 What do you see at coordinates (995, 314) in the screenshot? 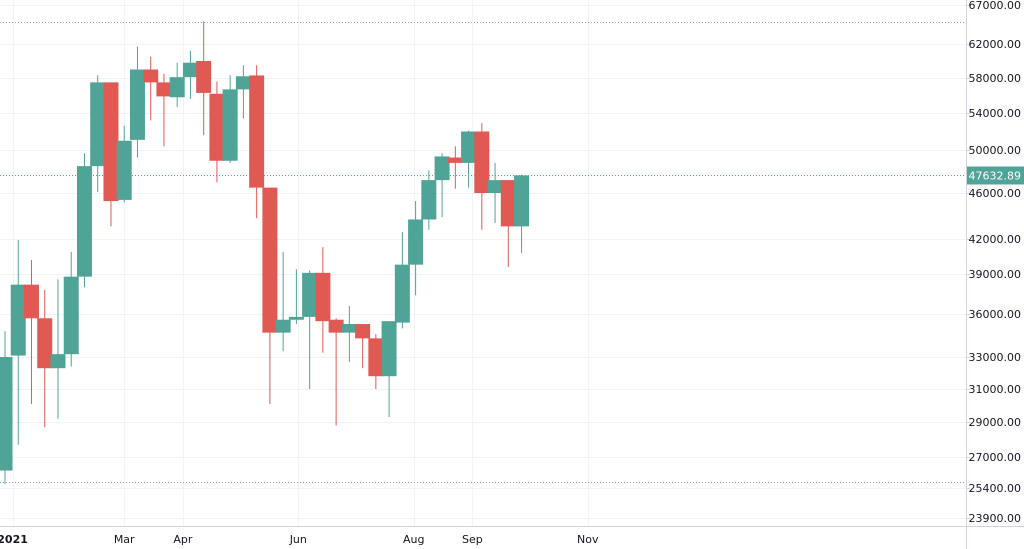
I see `price-tick-label: 36000.00` at bounding box center [995, 314].